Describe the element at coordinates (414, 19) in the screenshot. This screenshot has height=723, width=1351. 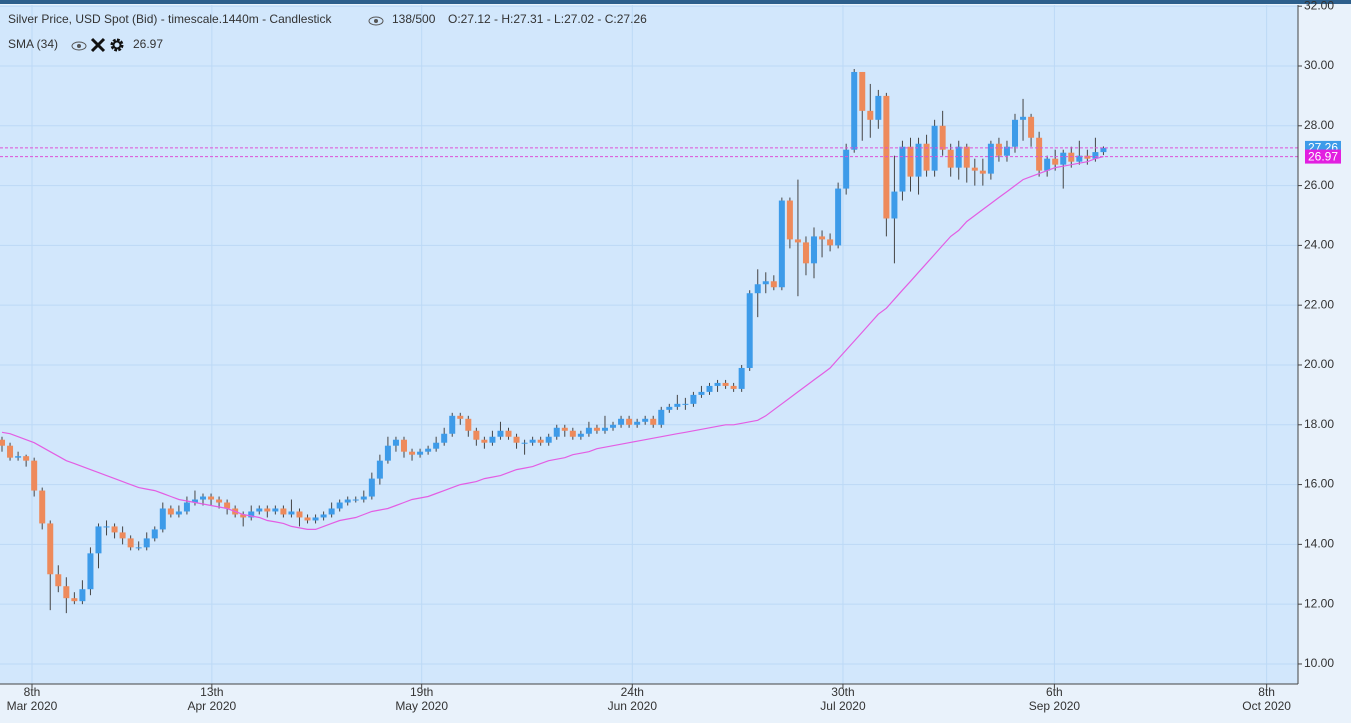
I see `counter: 138/500` at that location.